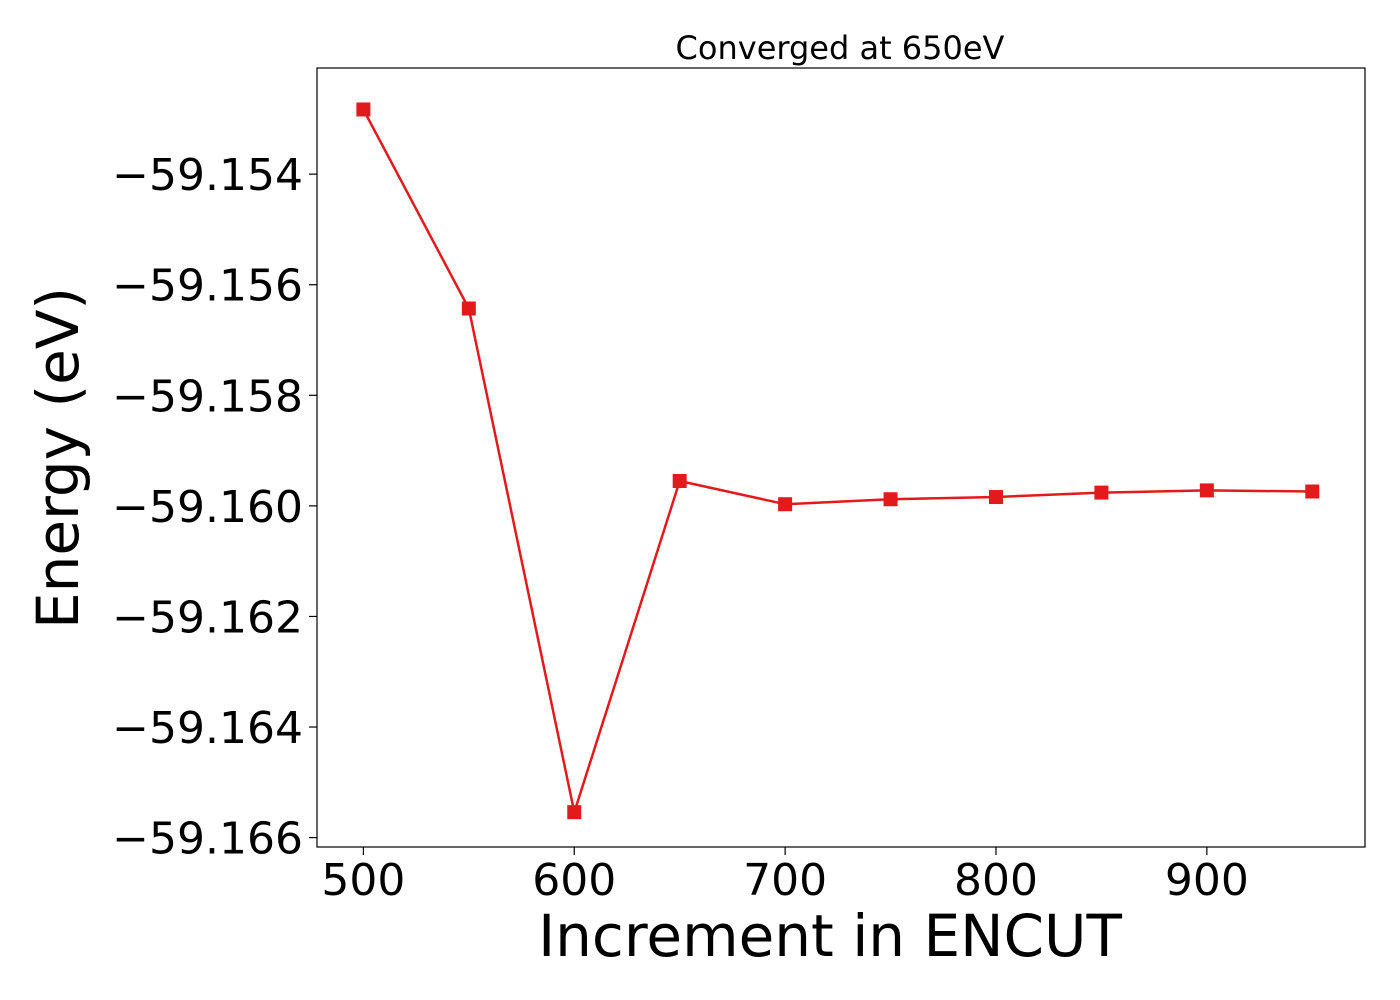  What do you see at coordinates (207, 507) in the screenshot?
I see `y-tick-label: −59.160` at bounding box center [207, 507].